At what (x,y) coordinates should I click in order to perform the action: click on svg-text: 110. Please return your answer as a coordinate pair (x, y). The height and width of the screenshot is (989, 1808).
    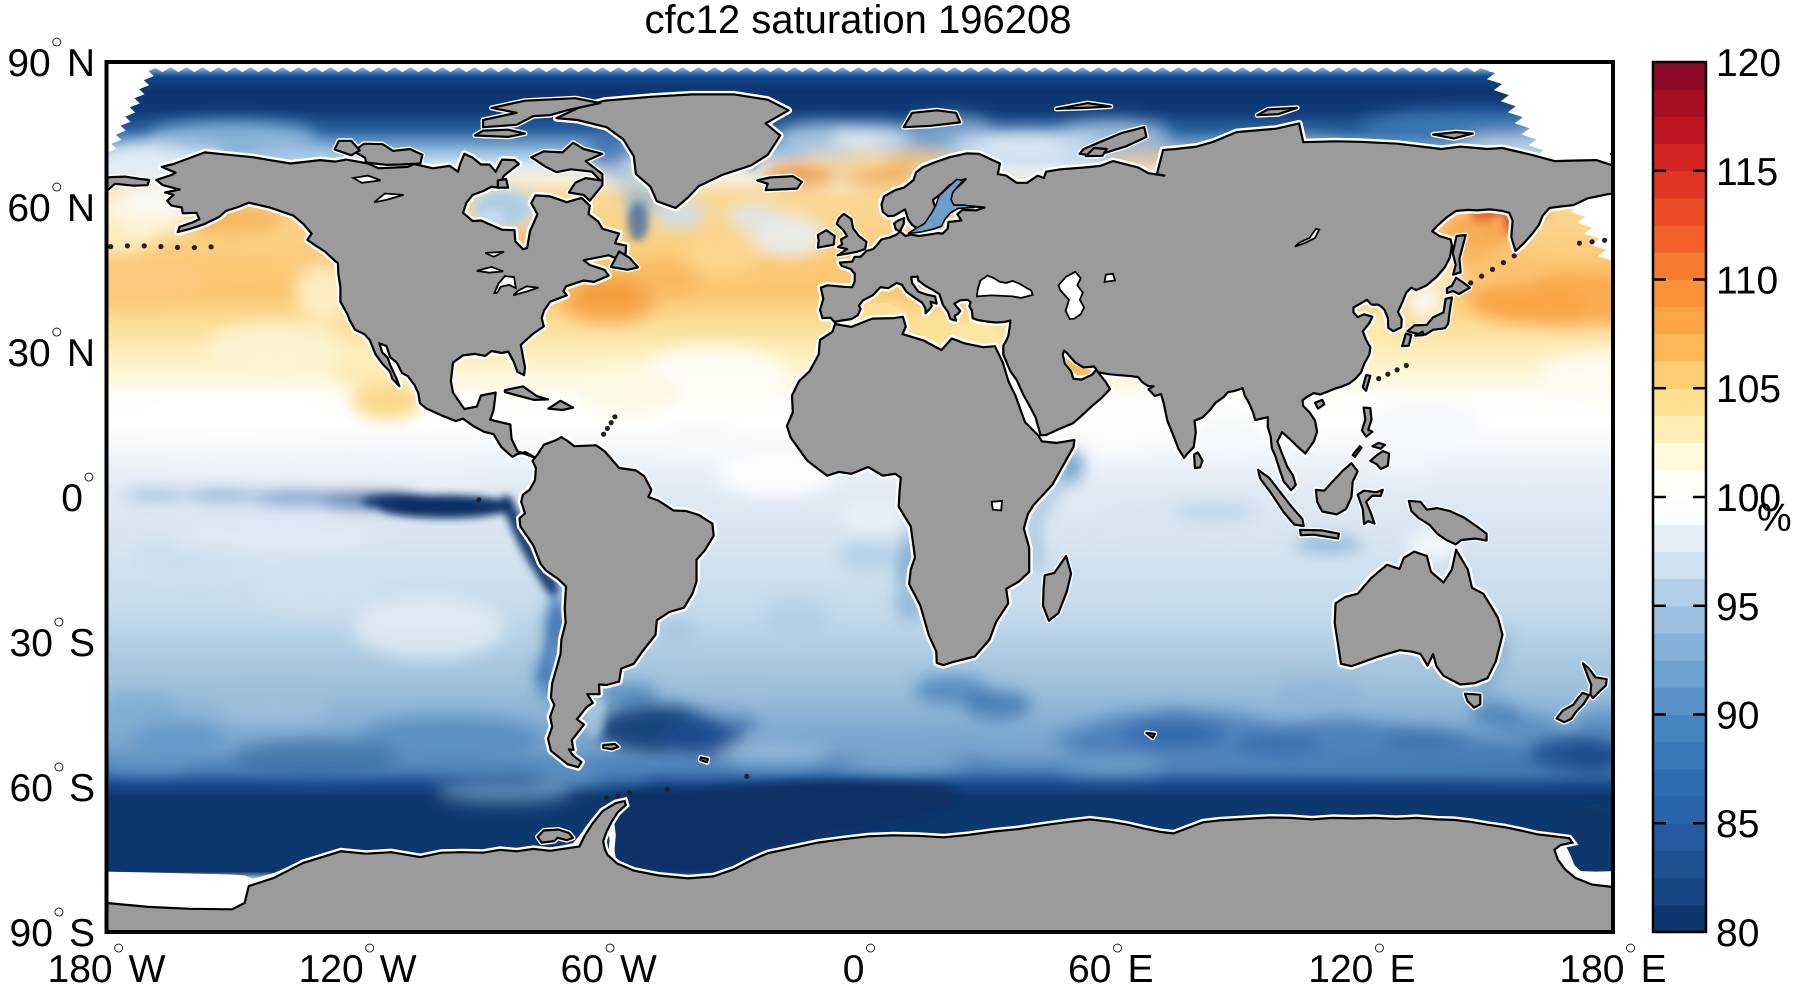
    Looking at the image, I should click on (1747, 281).